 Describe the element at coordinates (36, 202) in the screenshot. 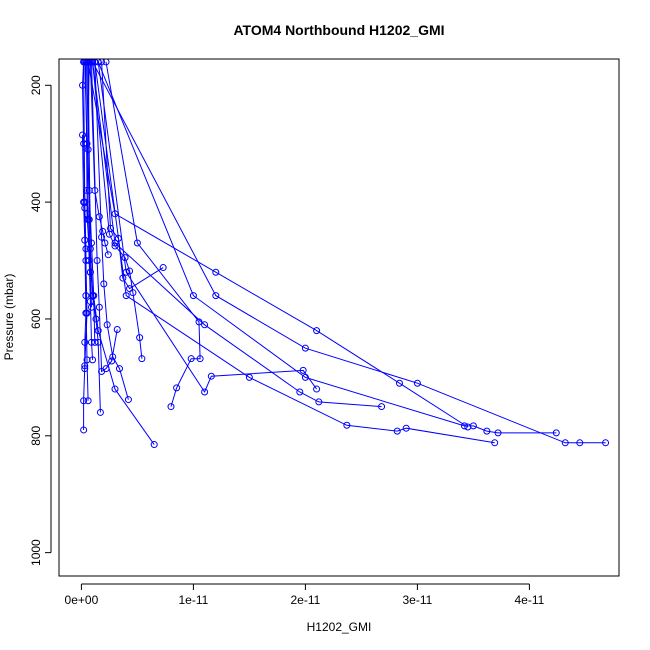

I see `y-tick-label: 400` at that location.